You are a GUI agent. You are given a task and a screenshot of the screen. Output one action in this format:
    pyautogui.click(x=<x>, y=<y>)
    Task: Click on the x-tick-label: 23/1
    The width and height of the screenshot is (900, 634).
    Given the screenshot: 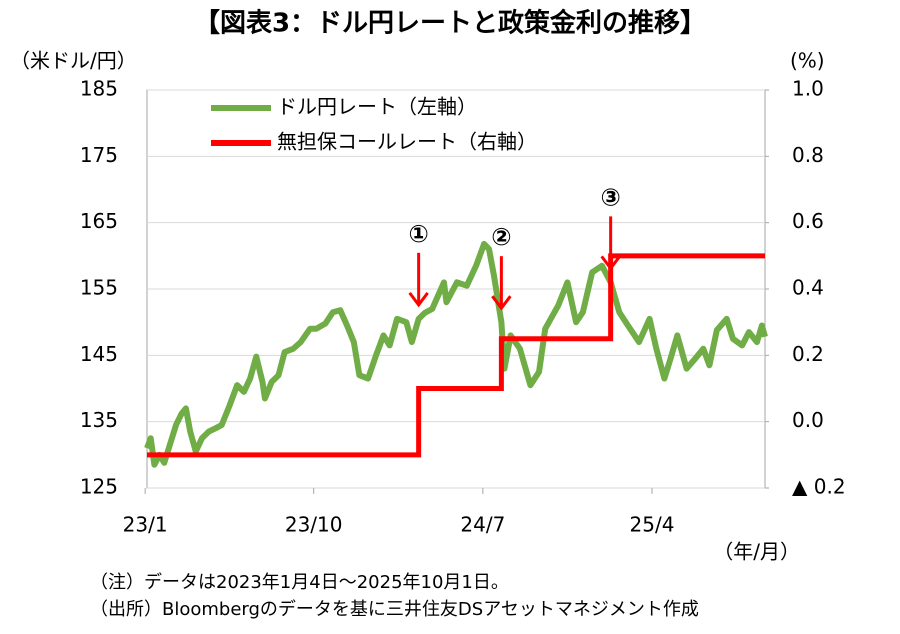 What is the action you would take?
    pyautogui.click(x=145, y=525)
    